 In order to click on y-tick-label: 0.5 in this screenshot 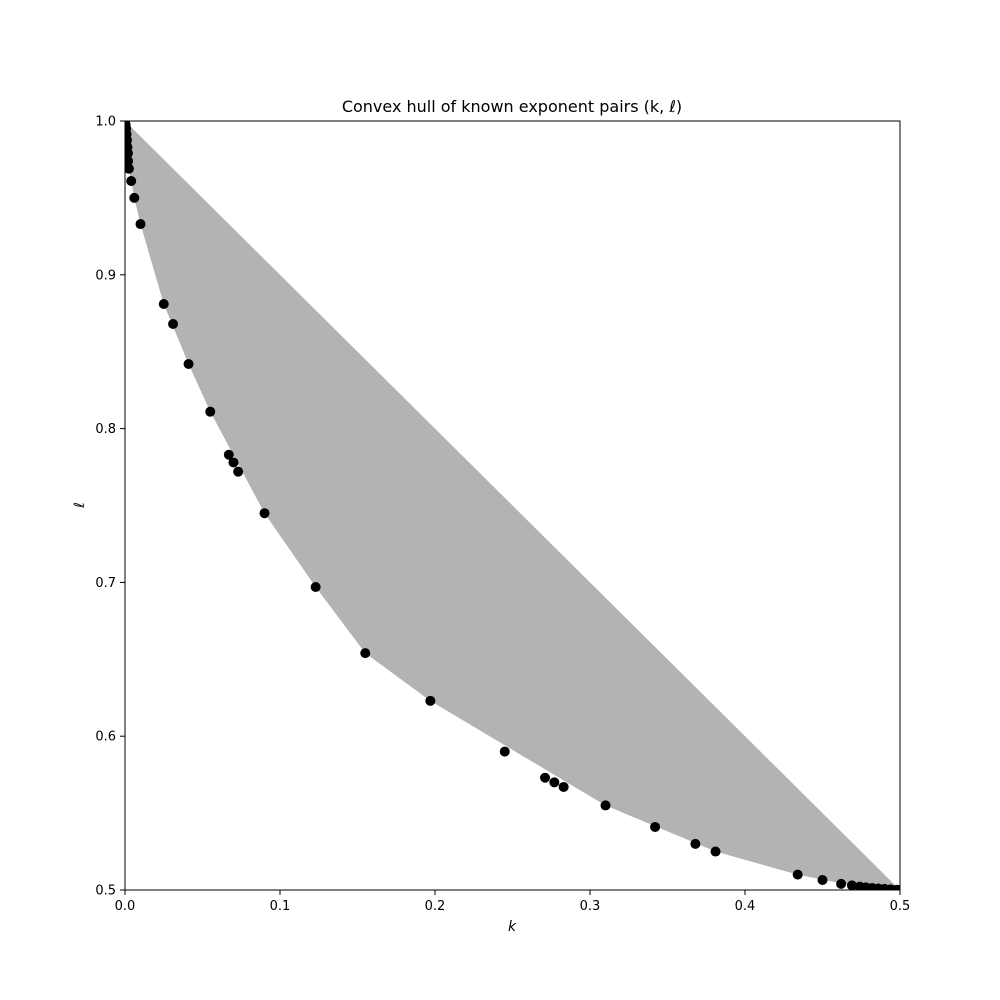, I will do `click(105, 891)`.